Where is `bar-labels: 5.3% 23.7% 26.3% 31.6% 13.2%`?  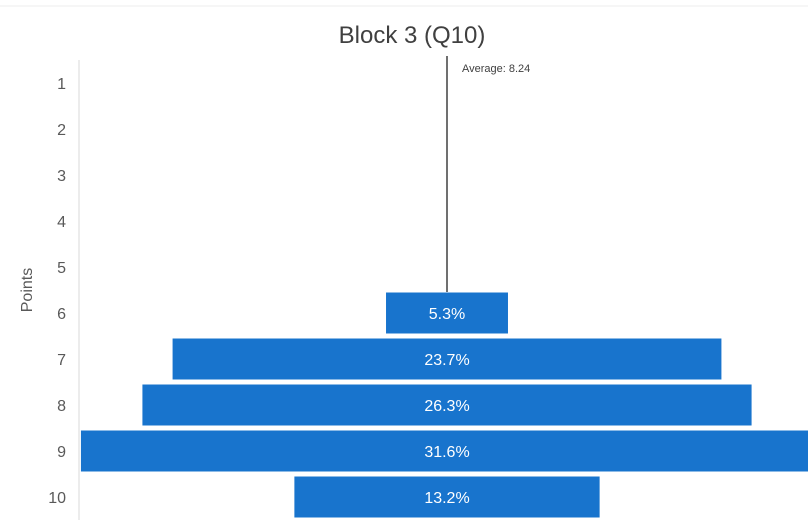 bar-labels: 5.3% 23.7% 26.3% 31.6% 13.2% is located at coordinates (446, 406).